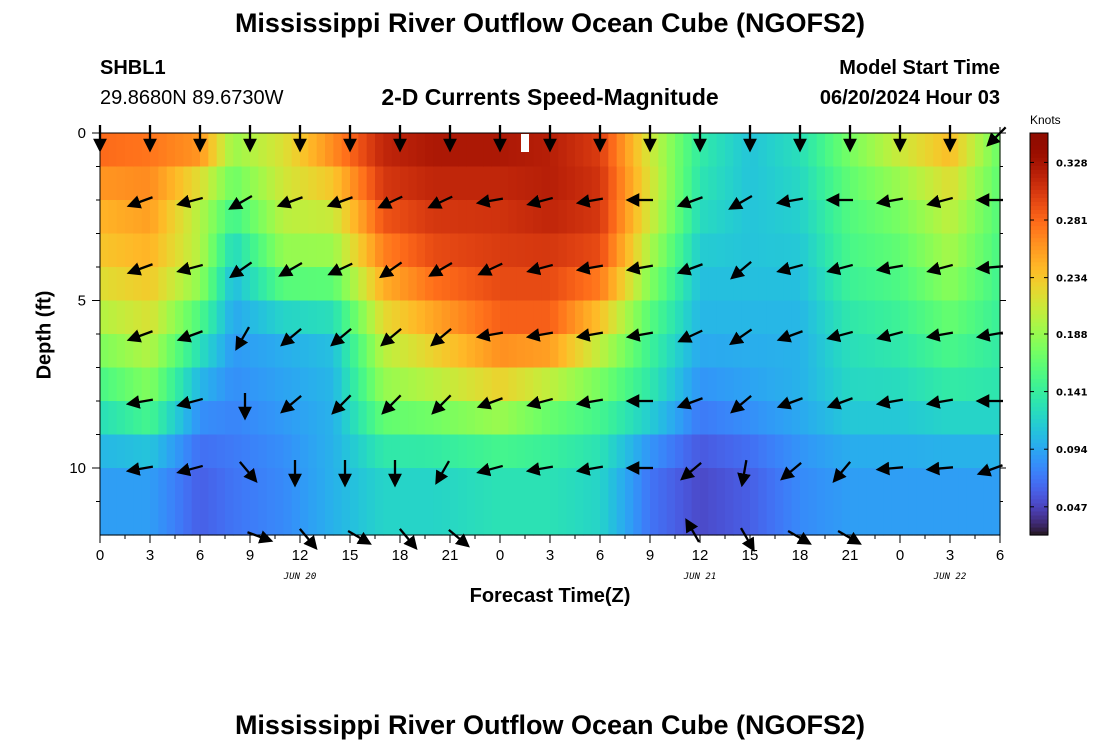 This screenshot has width=1100, height=750. What do you see at coordinates (1072, 450) in the screenshot?
I see `colorbar-tick-label: 0.094` at bounding box center [1072, 450].